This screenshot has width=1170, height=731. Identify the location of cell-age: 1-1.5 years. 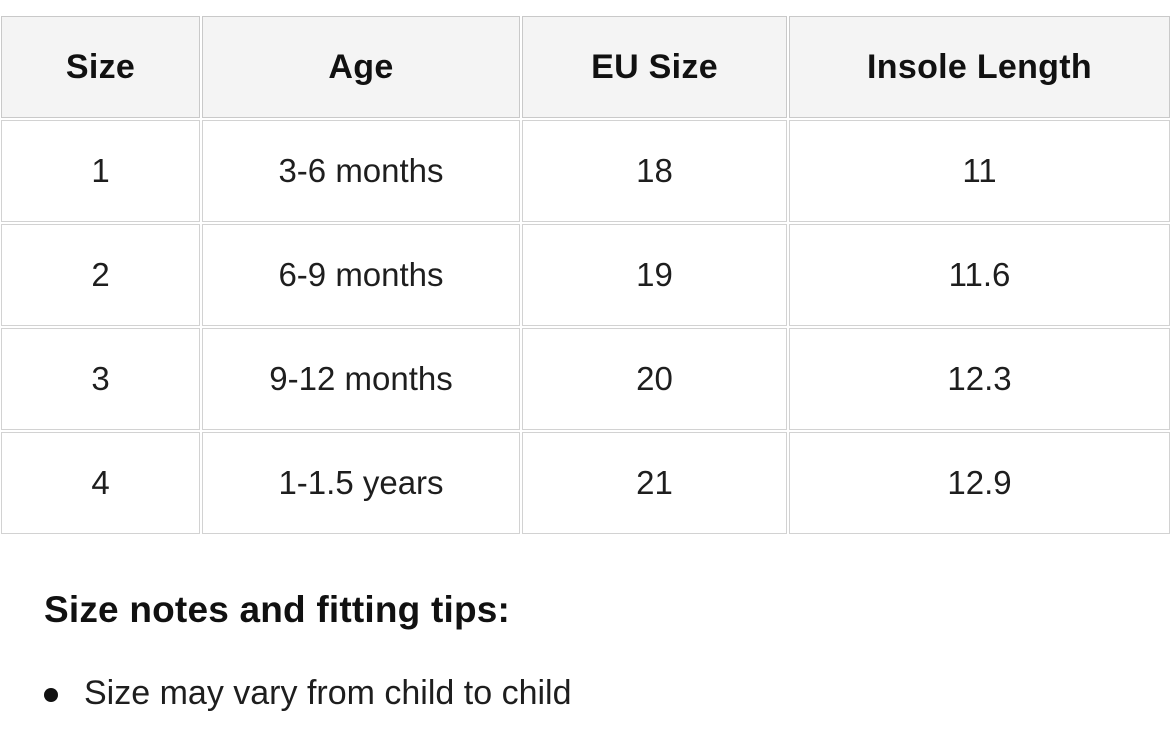
(361, 483).